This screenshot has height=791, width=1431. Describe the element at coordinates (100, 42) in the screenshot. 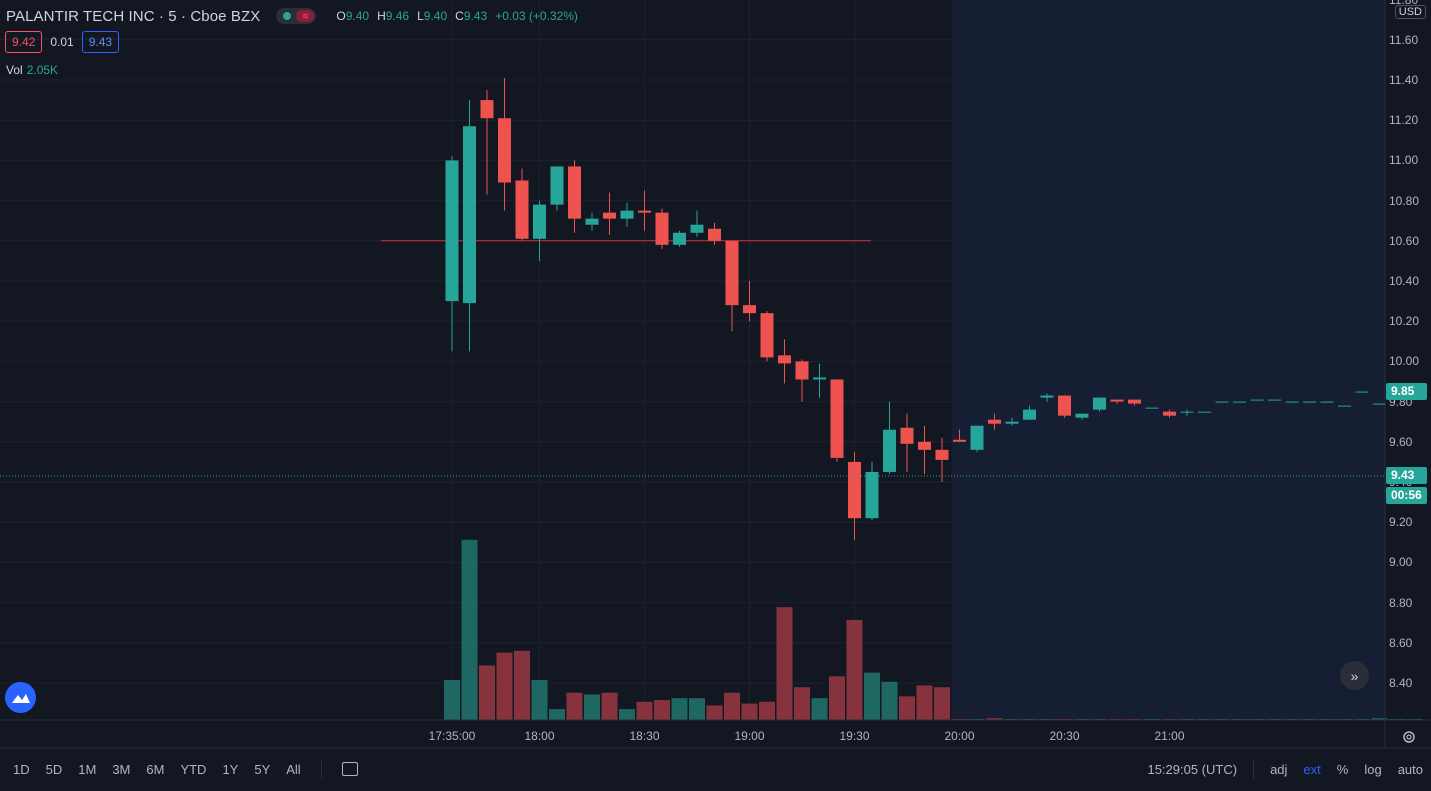

I see `ask-button: 9.43` at that location.